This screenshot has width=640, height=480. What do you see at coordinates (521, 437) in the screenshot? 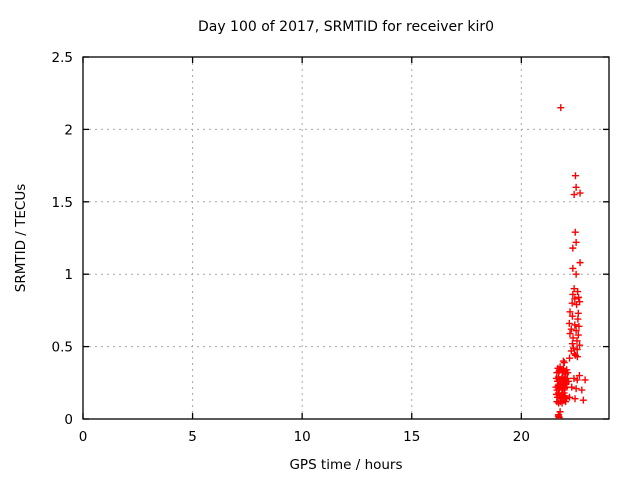
I see `x-tick-label: 20` at bounding box center [521, 437].